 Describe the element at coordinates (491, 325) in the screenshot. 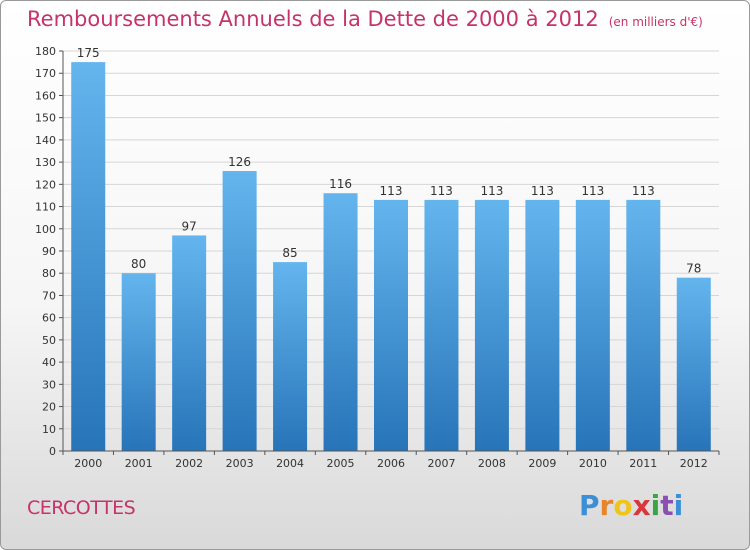

I see `bar-2008` at that location.